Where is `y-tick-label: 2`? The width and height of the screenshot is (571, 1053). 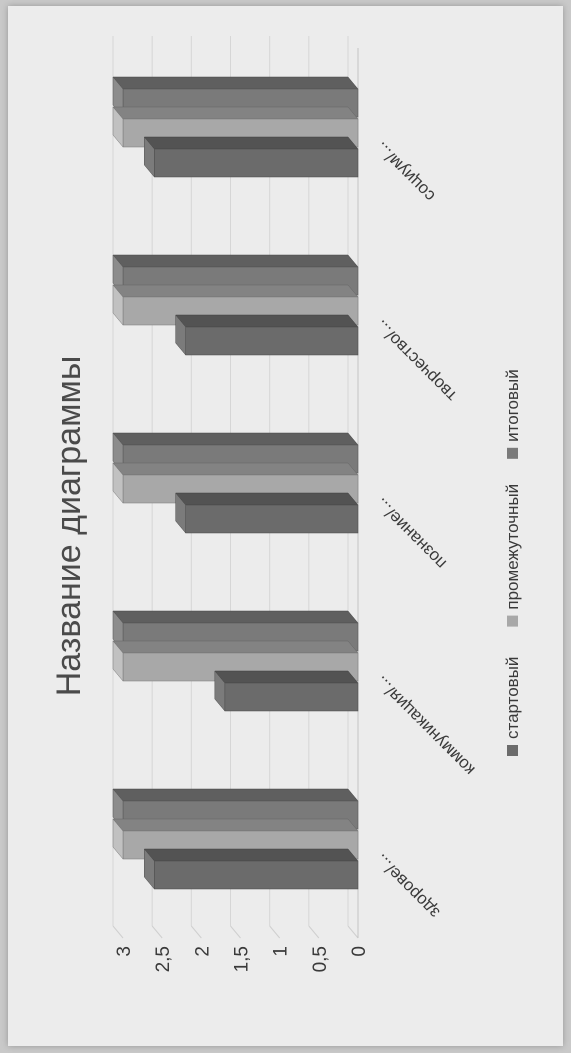 y-tick-label: 2 is located at coordinates (202, 951).